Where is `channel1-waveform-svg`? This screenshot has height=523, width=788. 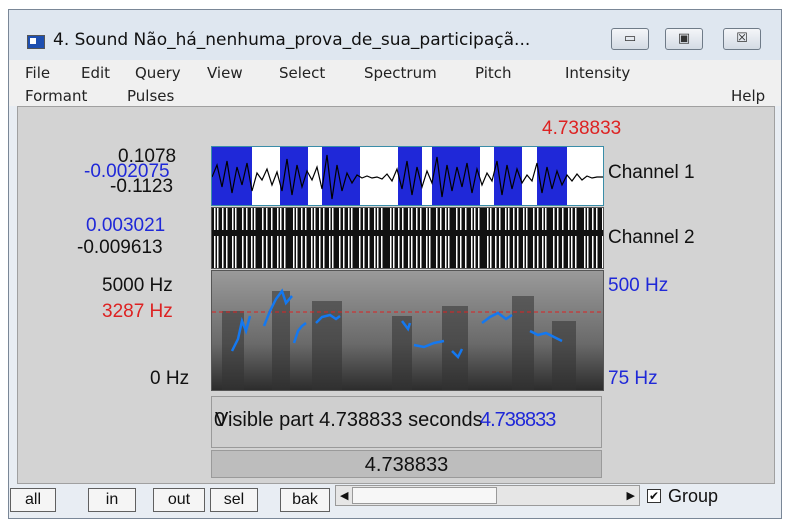
channel1-waveform-svg is located at coordinates (407, 176).